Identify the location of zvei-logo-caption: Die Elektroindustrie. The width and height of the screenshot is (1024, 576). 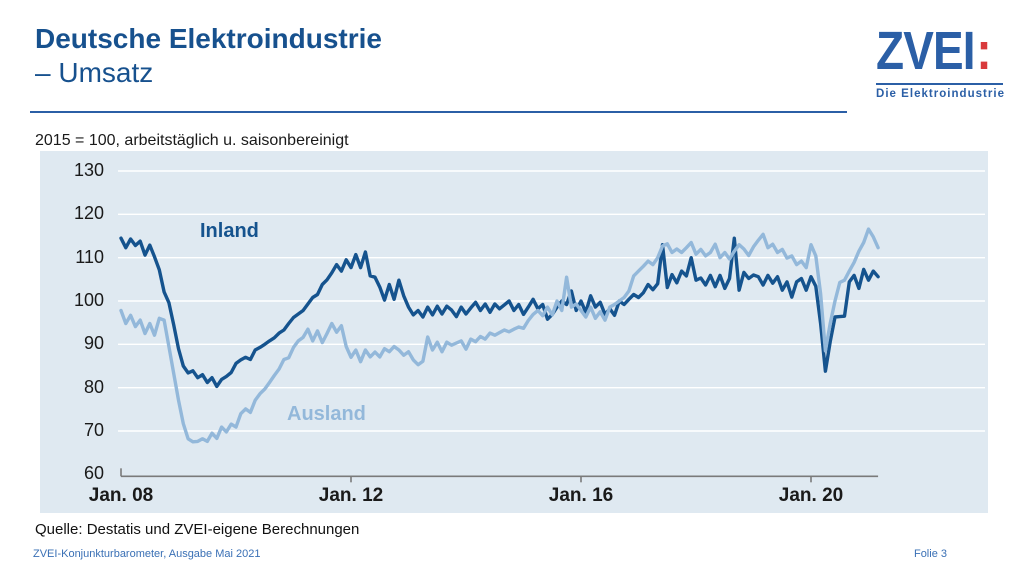
(941, 94).